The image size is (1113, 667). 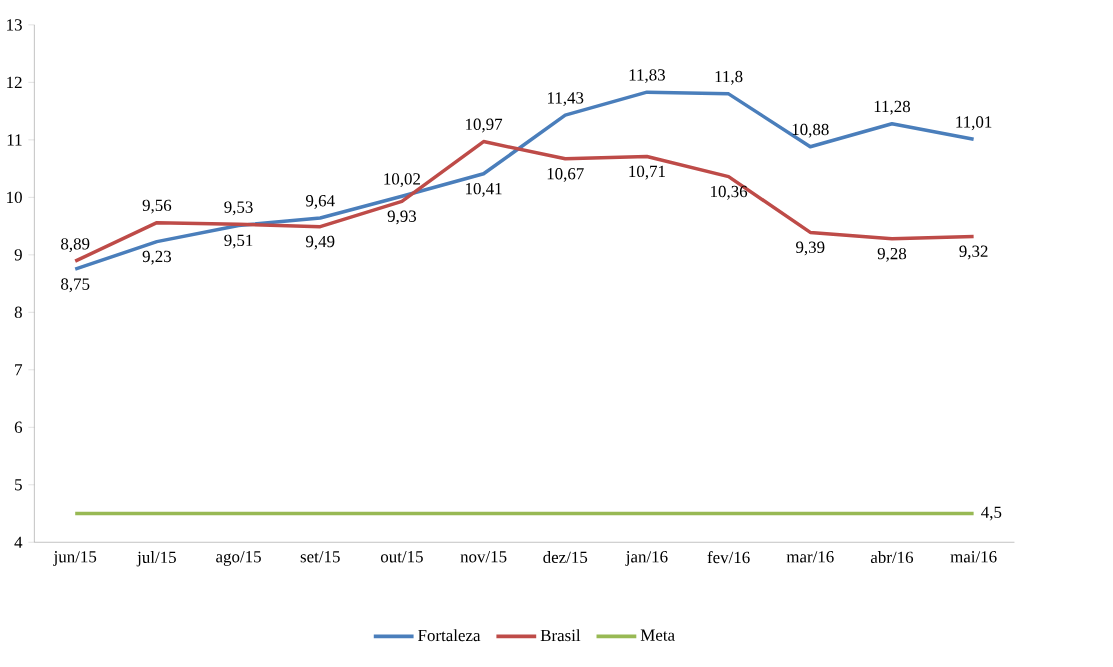 What do you see at coordinates (18, 427) in the screenshot?
I see `y-tick-label: 6` at bounding box center [18, 427].